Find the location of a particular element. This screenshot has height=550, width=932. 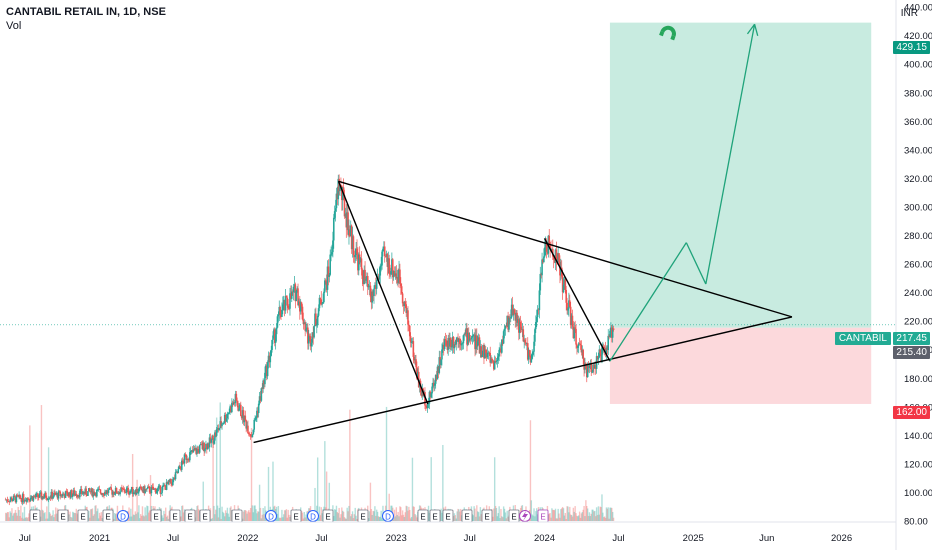

event-marker-label: E is located at coordinates (327, 517).